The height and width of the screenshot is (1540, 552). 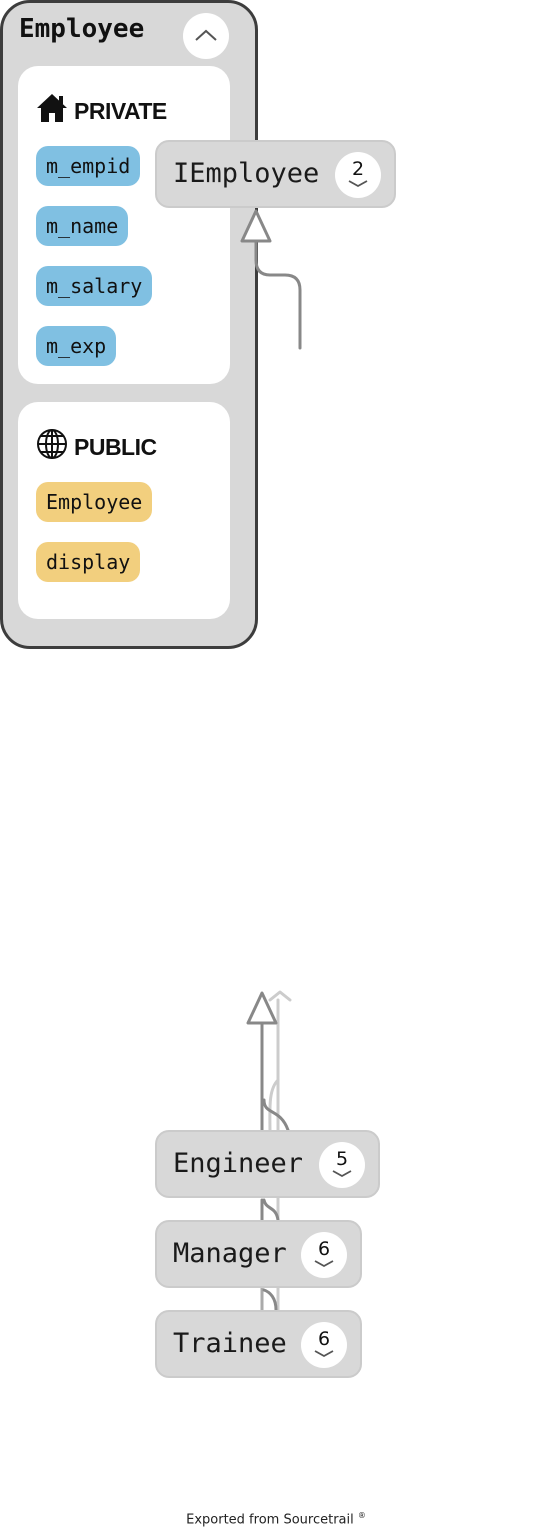 What do you see at coordinates (88, 562) in the screenshot?
I see `method-display: display` at bounding box center [88, 562].